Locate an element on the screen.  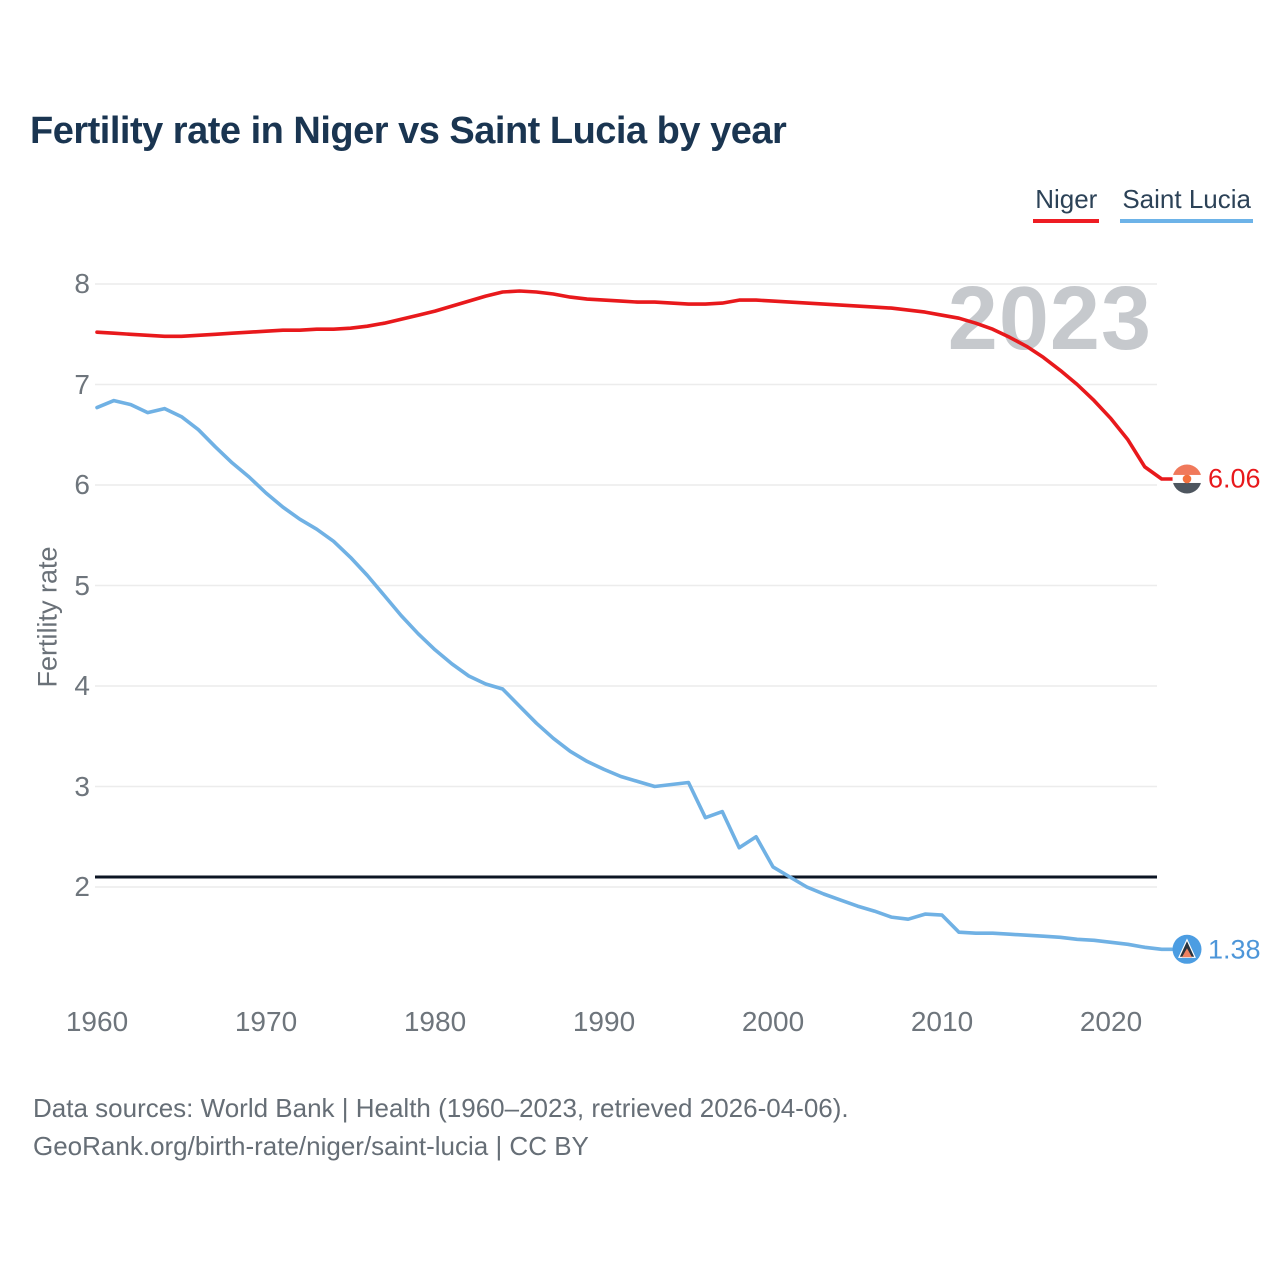
x-tick-label-2010: 2010 is located at coordinates (942, 1021).